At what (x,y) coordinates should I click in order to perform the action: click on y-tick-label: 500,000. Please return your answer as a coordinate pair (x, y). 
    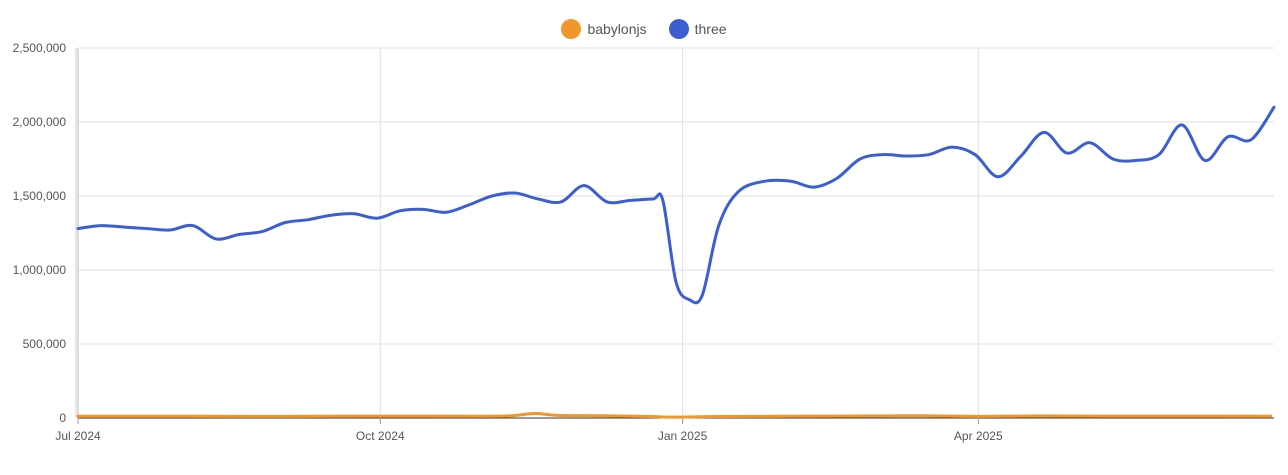
    Looking at the image, I should click on (45, 344).